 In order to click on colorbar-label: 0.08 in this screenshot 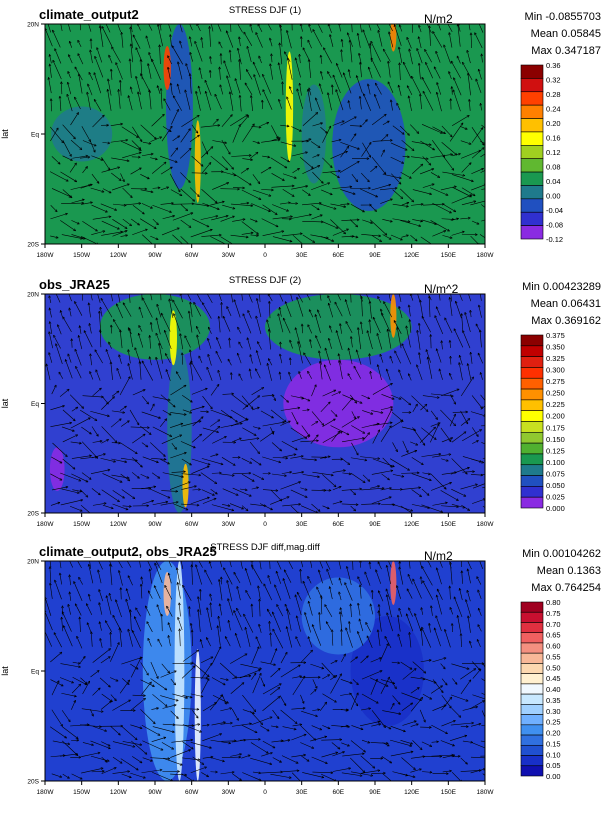, I will do `click(553, 167)`.